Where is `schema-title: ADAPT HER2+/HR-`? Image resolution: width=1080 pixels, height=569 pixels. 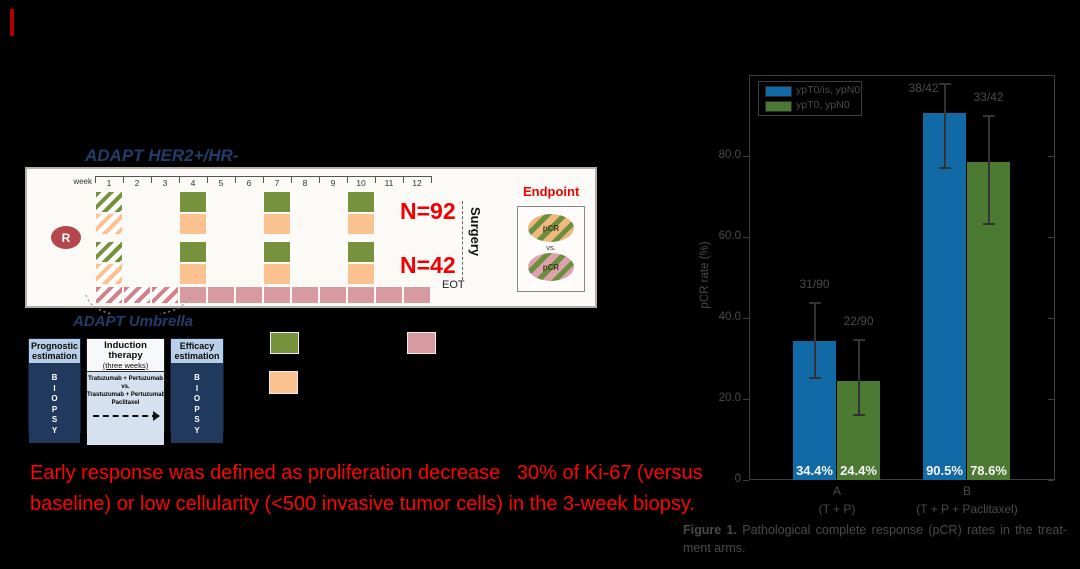 schema-title: ADAPT HER2+/HR- is located at coordinates (162, 155).